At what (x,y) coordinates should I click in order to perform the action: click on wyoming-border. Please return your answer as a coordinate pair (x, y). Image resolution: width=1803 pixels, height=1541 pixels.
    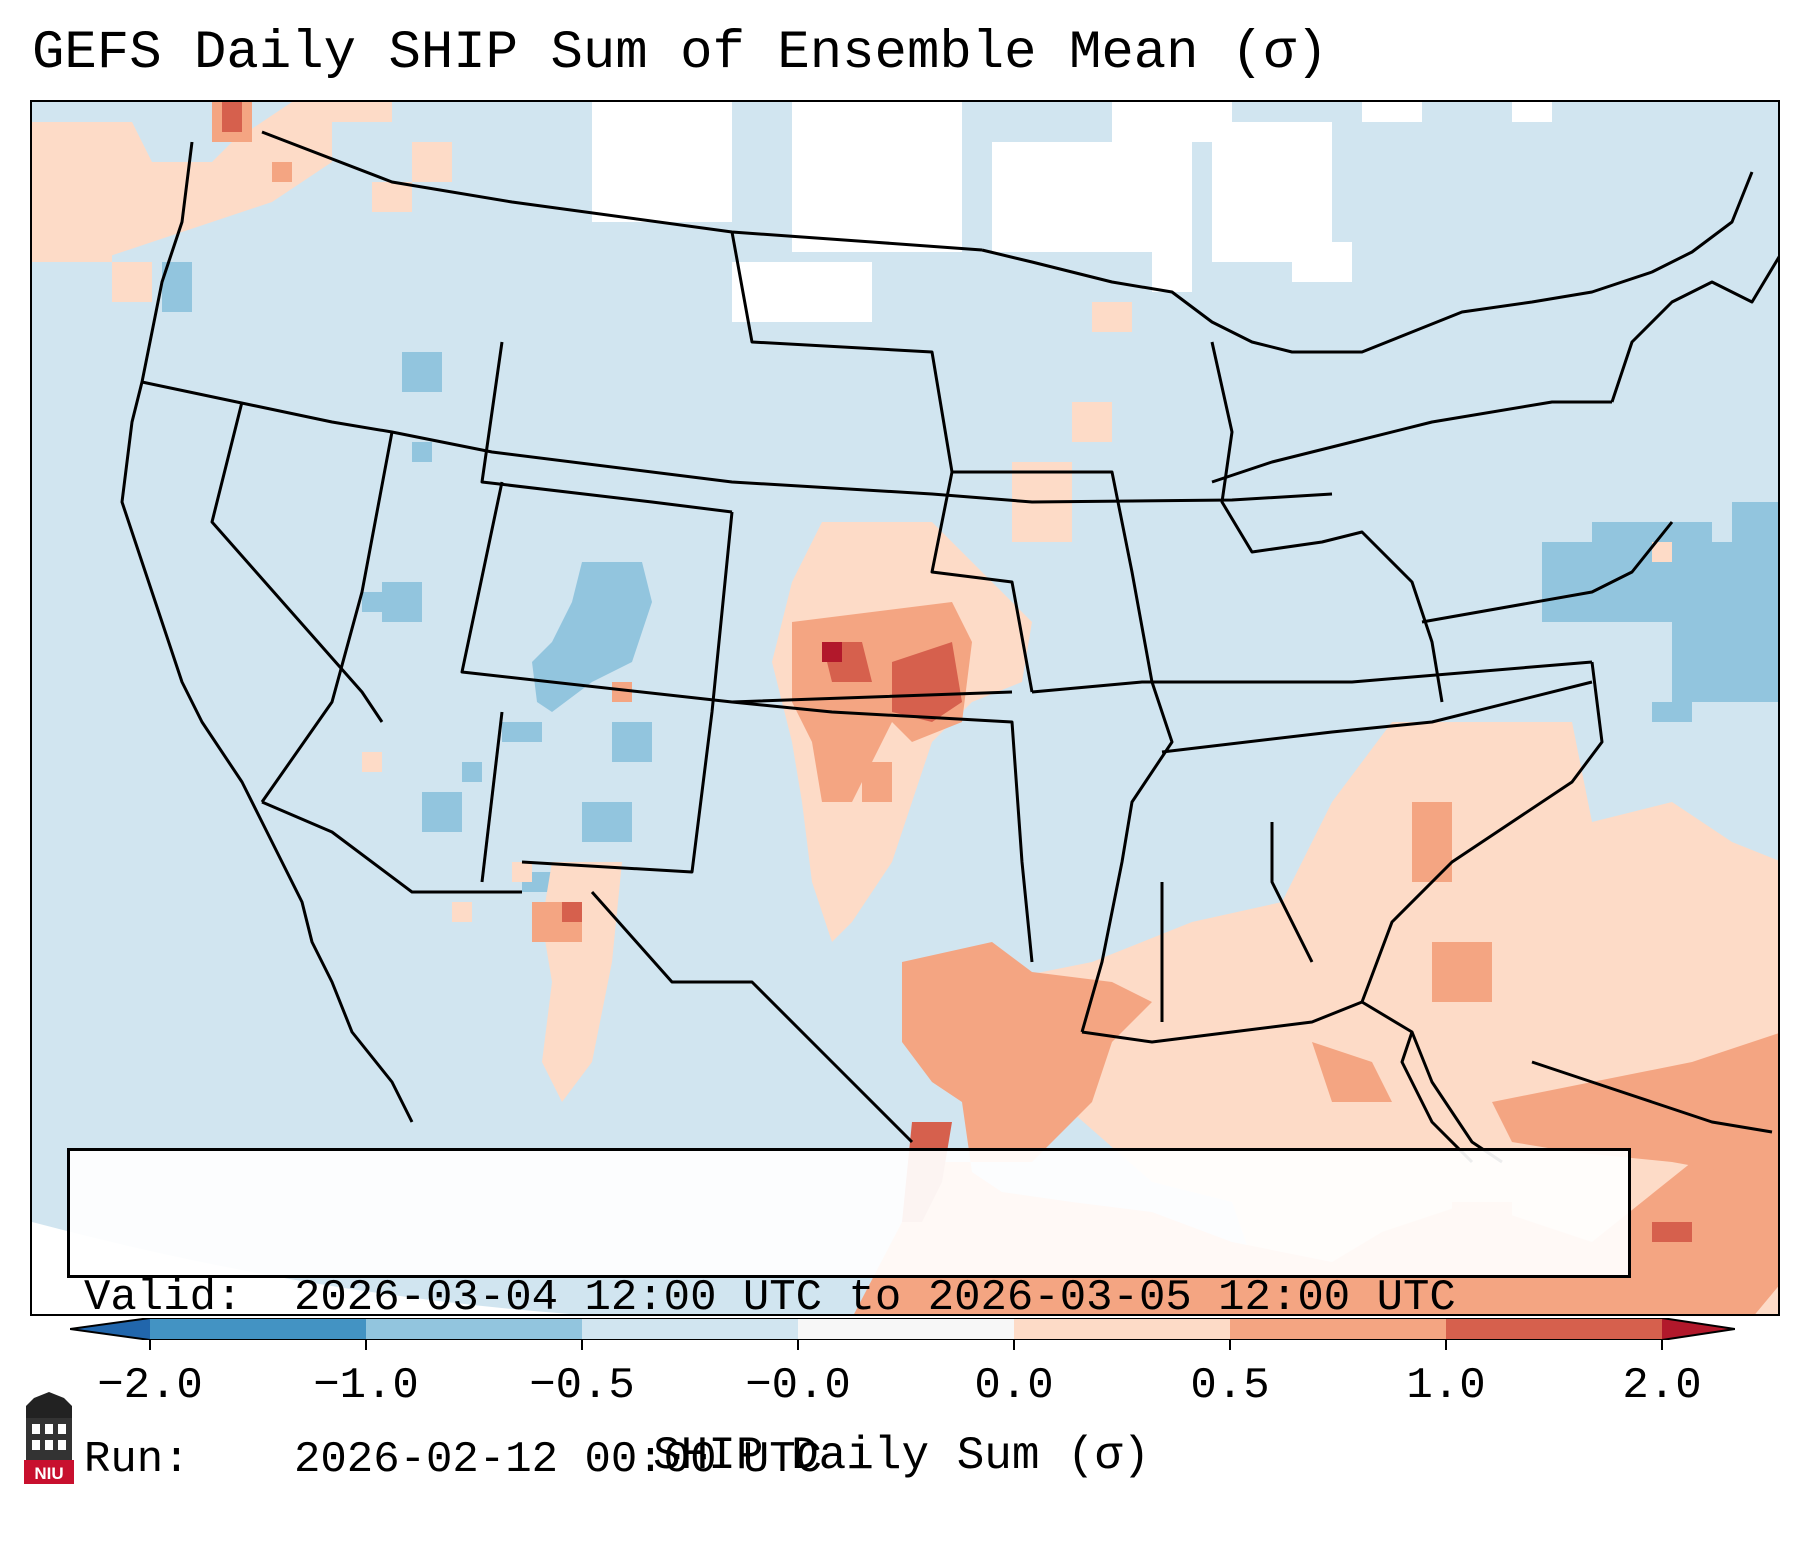
    Looking at the image, I should click on (606, 427).